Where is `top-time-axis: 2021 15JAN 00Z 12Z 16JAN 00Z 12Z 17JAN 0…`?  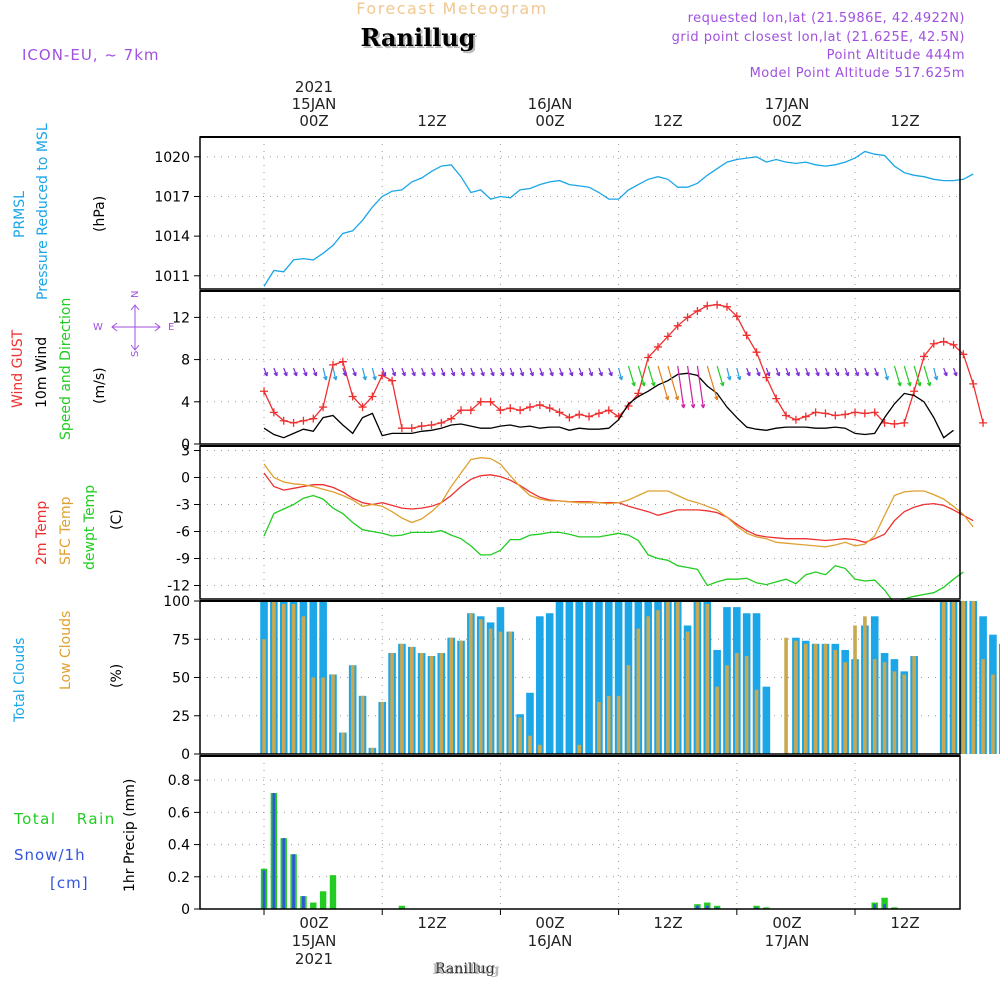 top-time-axis: 2021 15JAN 00Z 12Z 16JAN 00Z 12Z 17JAN 0… is located at coordinates (606, 104).